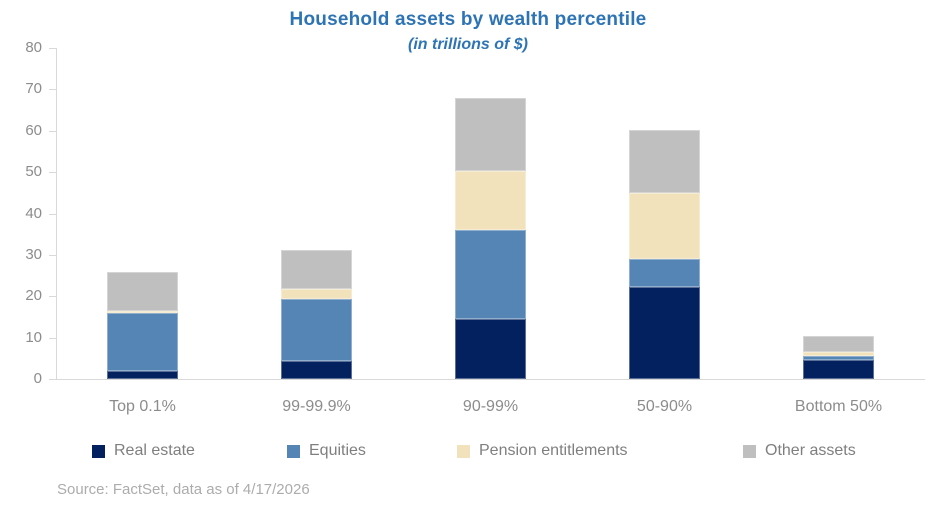  What do you see at coordinates (142, 406) in the screenshot?
I see `x-axis-category-label: Top 0.1%` at bounding box center [142, 406].